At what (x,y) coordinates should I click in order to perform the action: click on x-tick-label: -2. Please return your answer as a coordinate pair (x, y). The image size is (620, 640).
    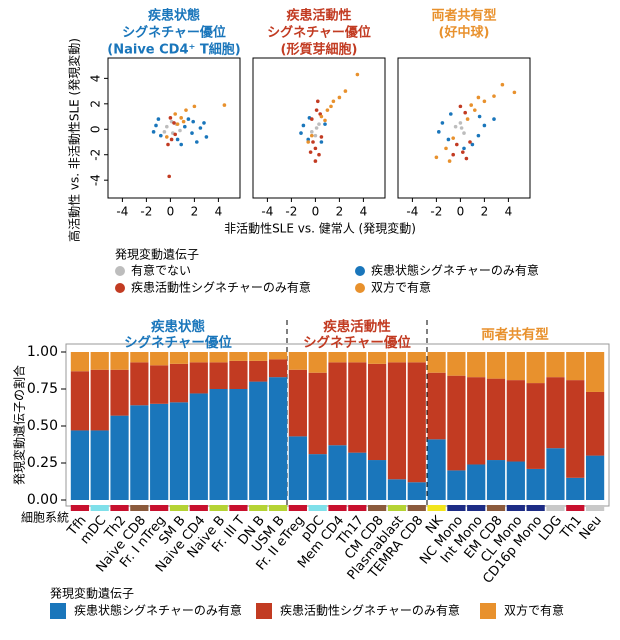
    Looking at the image, I should click on (146, 212).